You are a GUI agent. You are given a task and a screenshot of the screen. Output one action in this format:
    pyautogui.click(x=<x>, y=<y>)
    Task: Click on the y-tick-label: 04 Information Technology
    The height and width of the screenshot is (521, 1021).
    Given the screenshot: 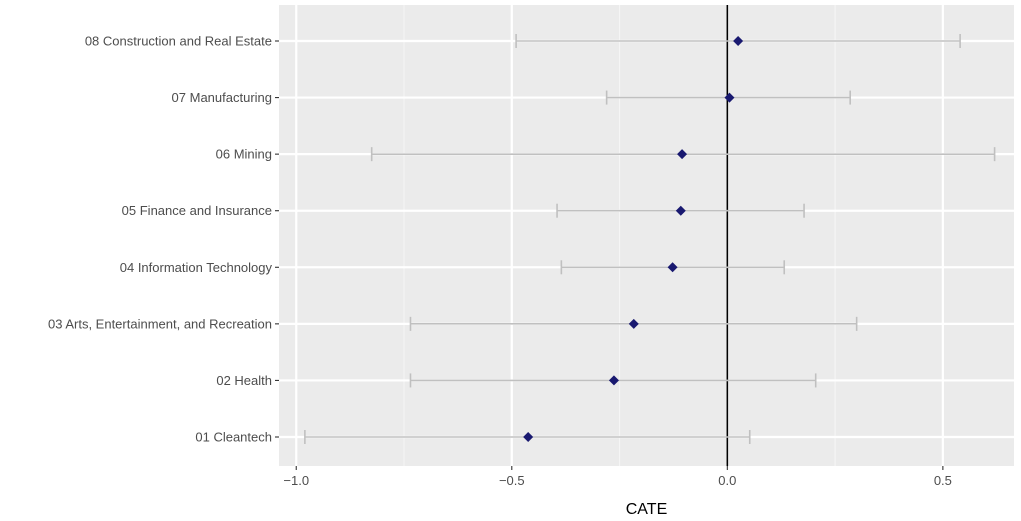 What is the action you would take?
    pyautogui.click(x=196, y=267)
    